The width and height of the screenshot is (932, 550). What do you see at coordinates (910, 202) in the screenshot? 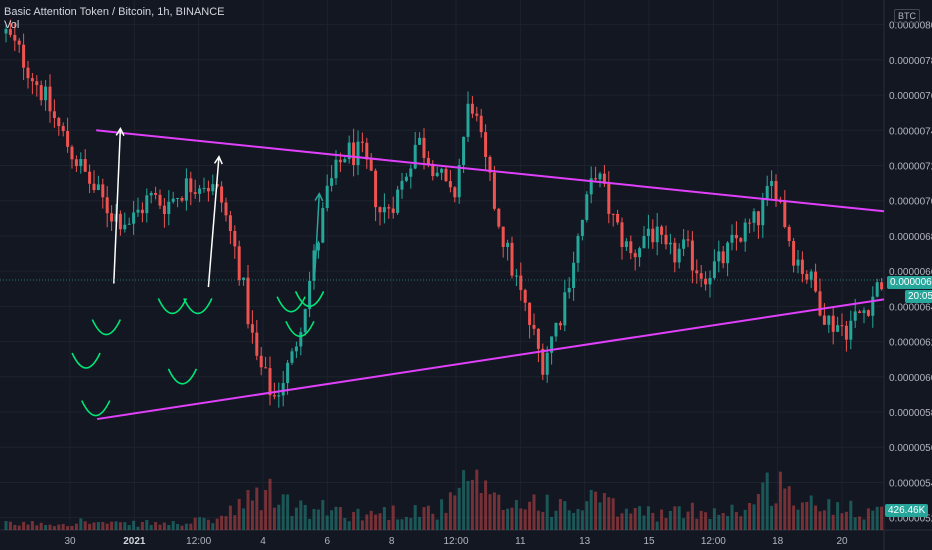
I see `y-tick-label: 0.00000700` at bounding box center [910, 202].